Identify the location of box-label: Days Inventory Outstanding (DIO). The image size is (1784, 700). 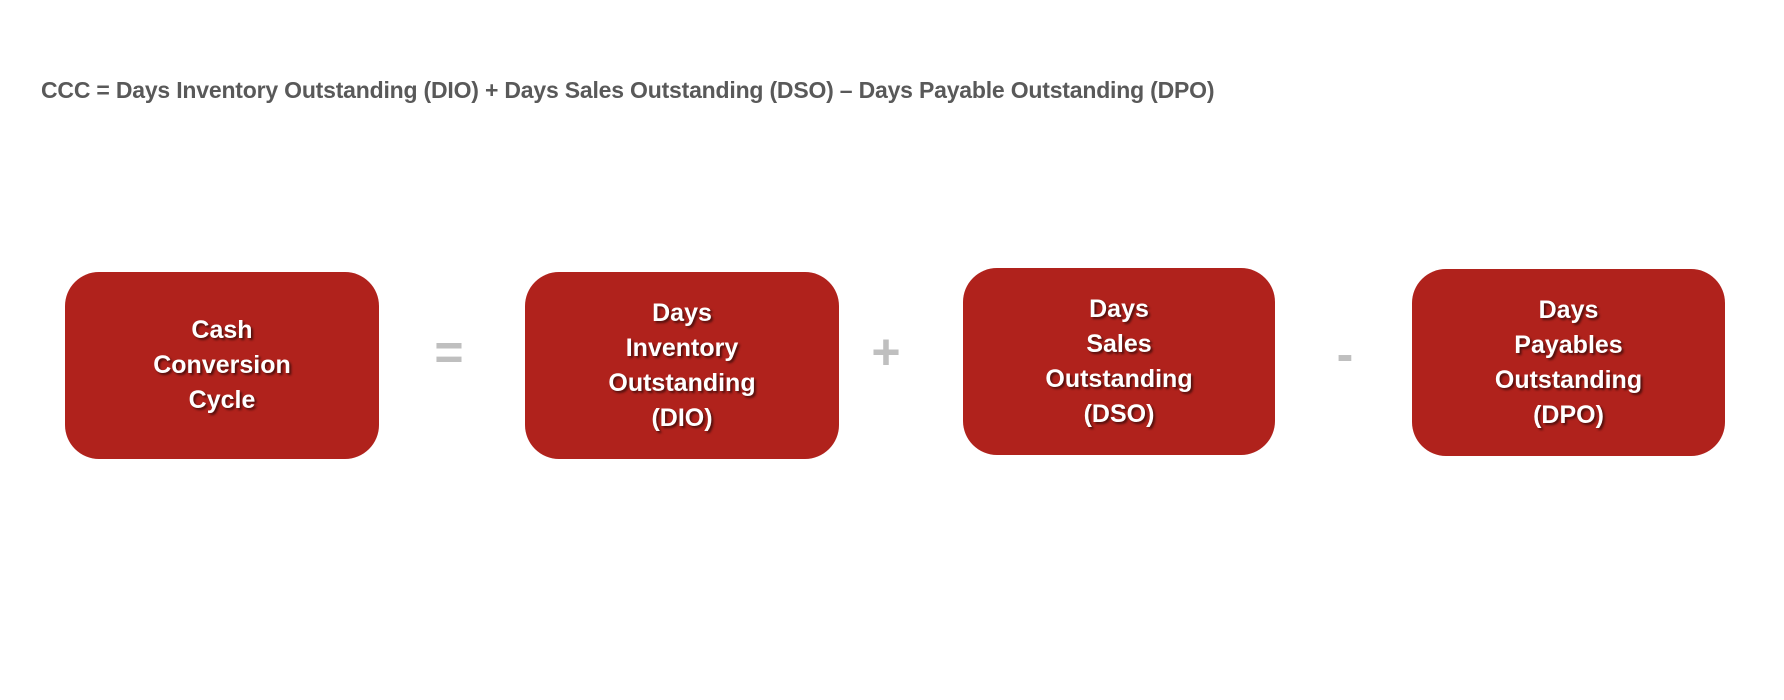
(681, 366).